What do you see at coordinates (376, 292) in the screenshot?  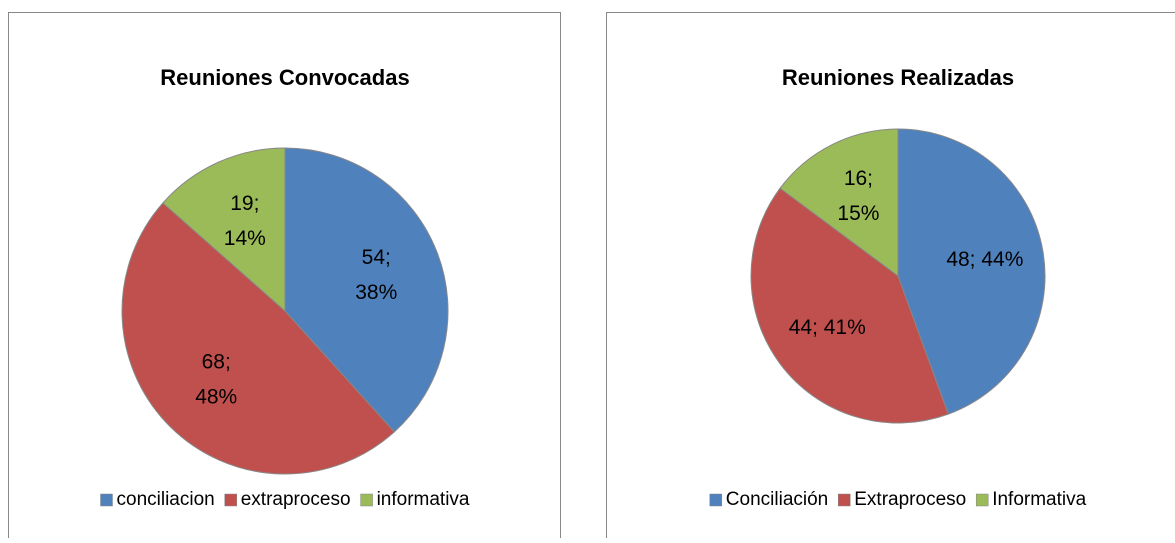 I see `data-label: 38%` at bounding box center [376, 292].